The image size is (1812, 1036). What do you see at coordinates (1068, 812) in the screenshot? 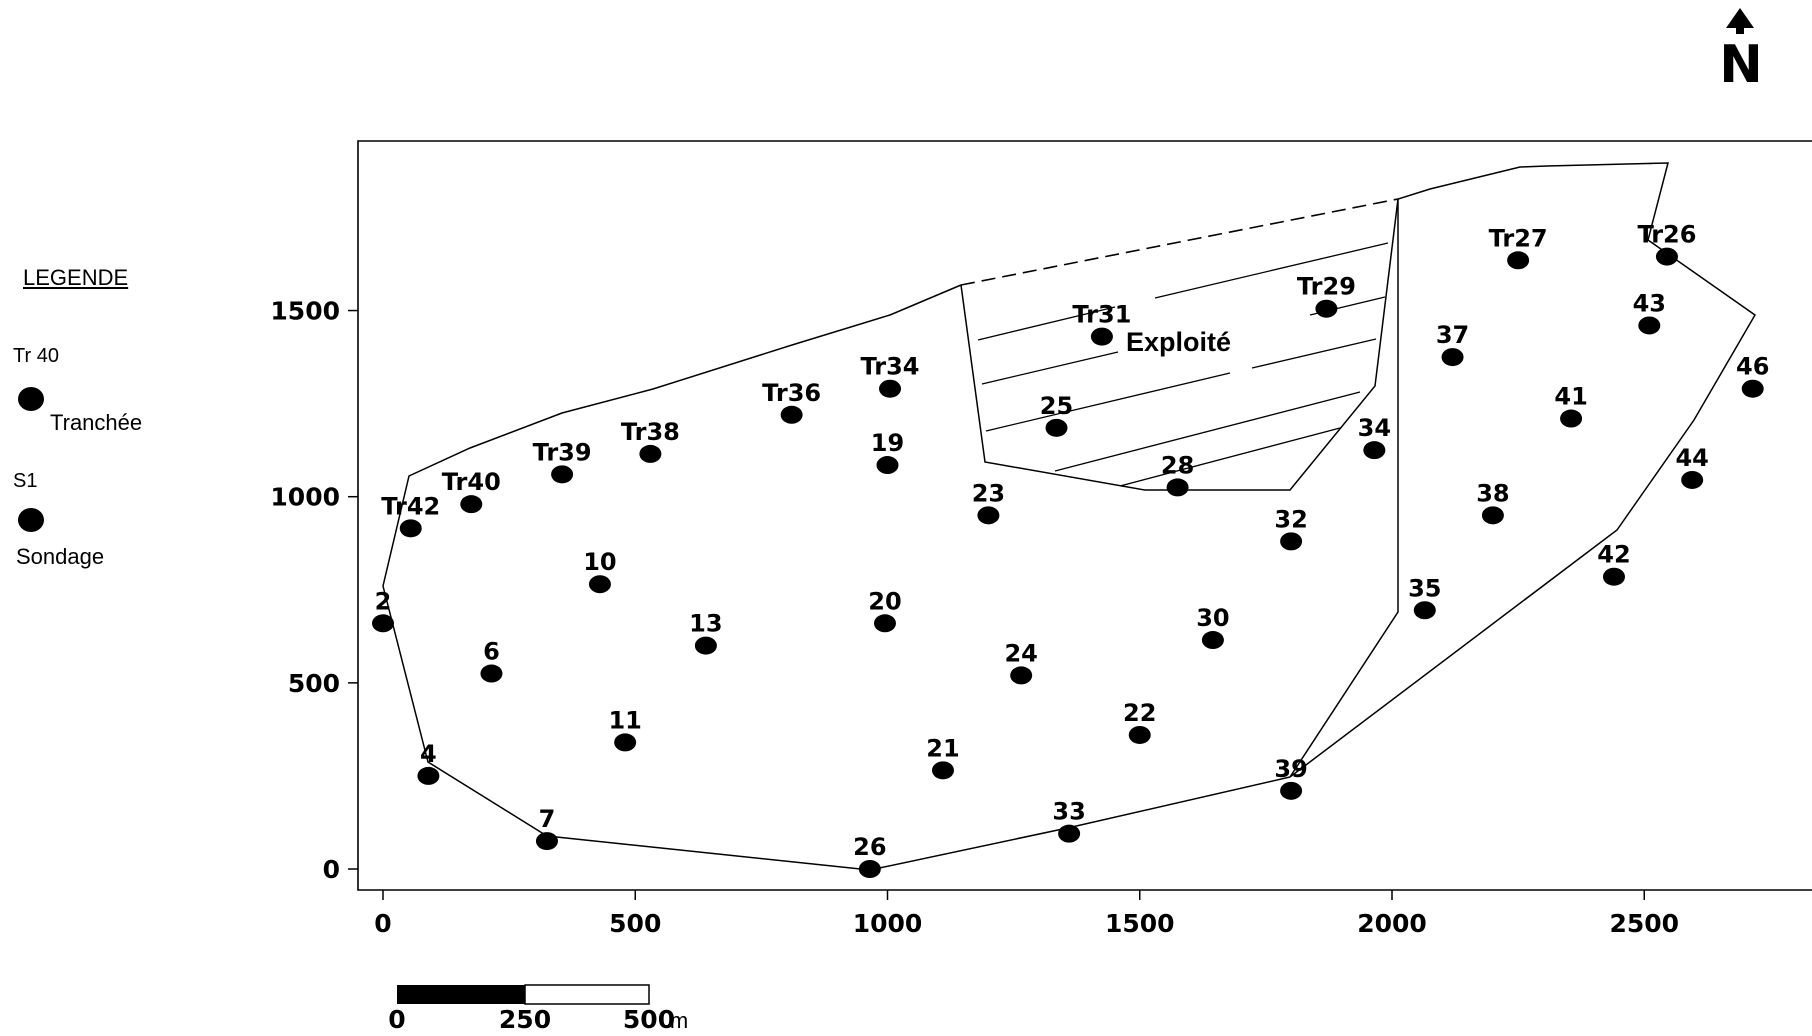
I see `borehole-label-33: 33` at bounding box center [1068, 812].